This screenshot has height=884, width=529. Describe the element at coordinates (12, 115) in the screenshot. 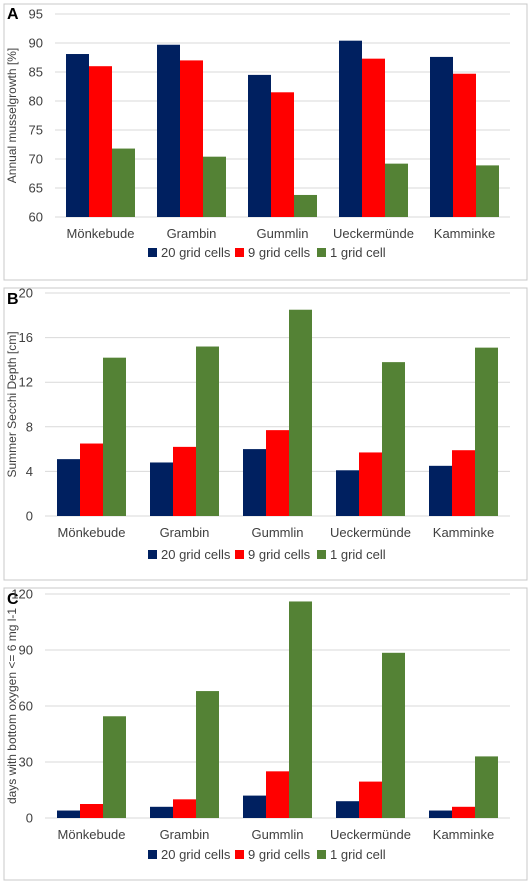

I see `y-axis-label: Annual musselgrowth [%]` at that location.